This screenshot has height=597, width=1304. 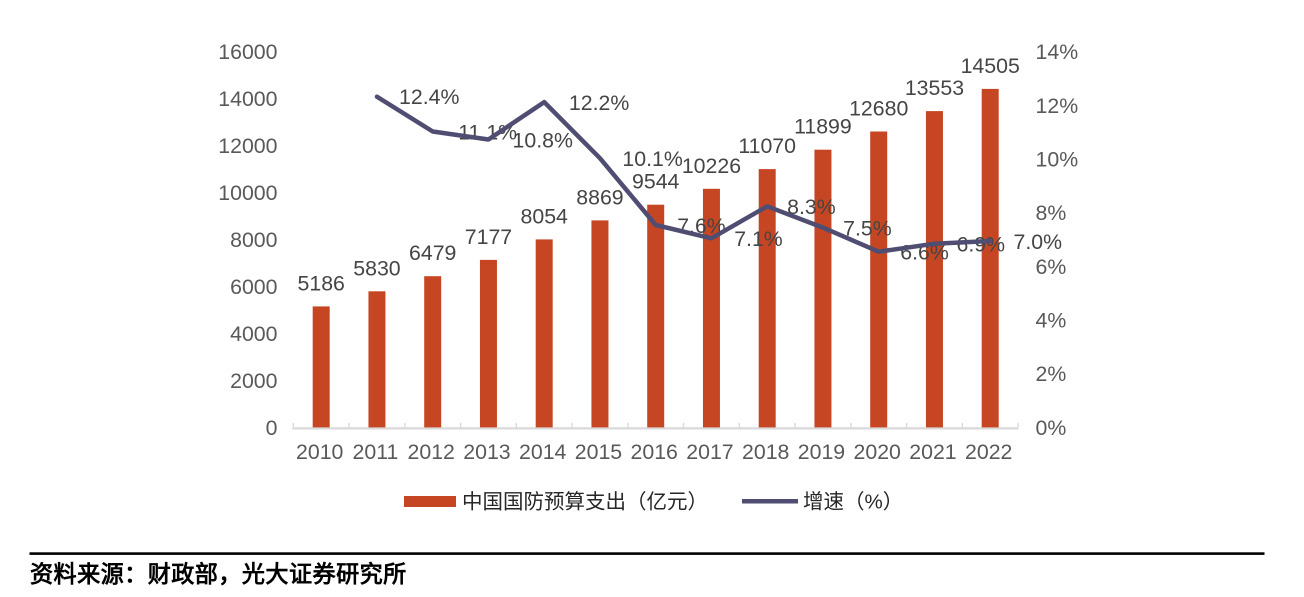 I want to click on svg-text: 5186, so click(x=321, y=283).